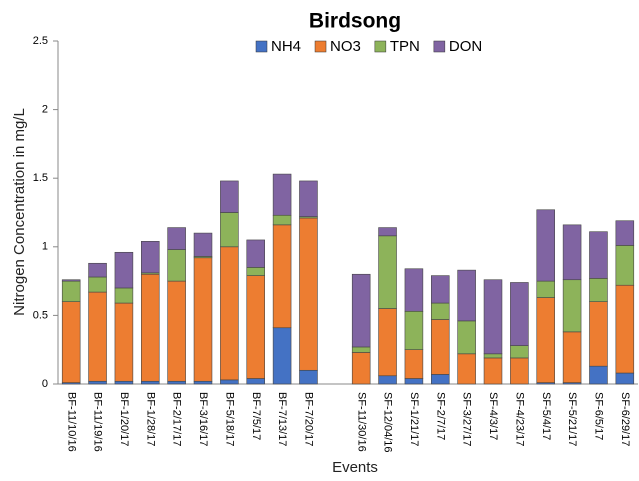  What do you see at coordinates (405, 46) in the screenshot?
I see `legend-label: TPN` at bounding box center [405, 46].